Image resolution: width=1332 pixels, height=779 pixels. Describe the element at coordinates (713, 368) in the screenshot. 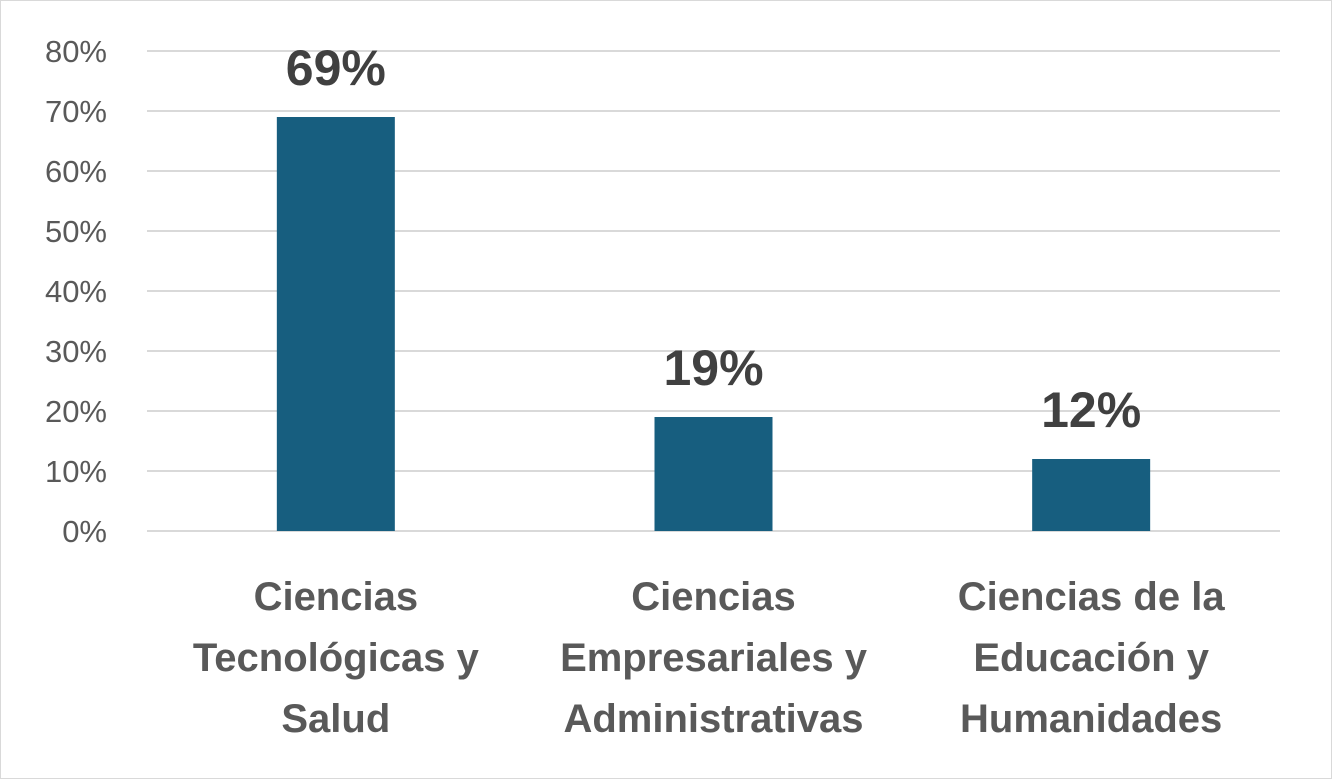

I see `data-label: 19%` at that location.